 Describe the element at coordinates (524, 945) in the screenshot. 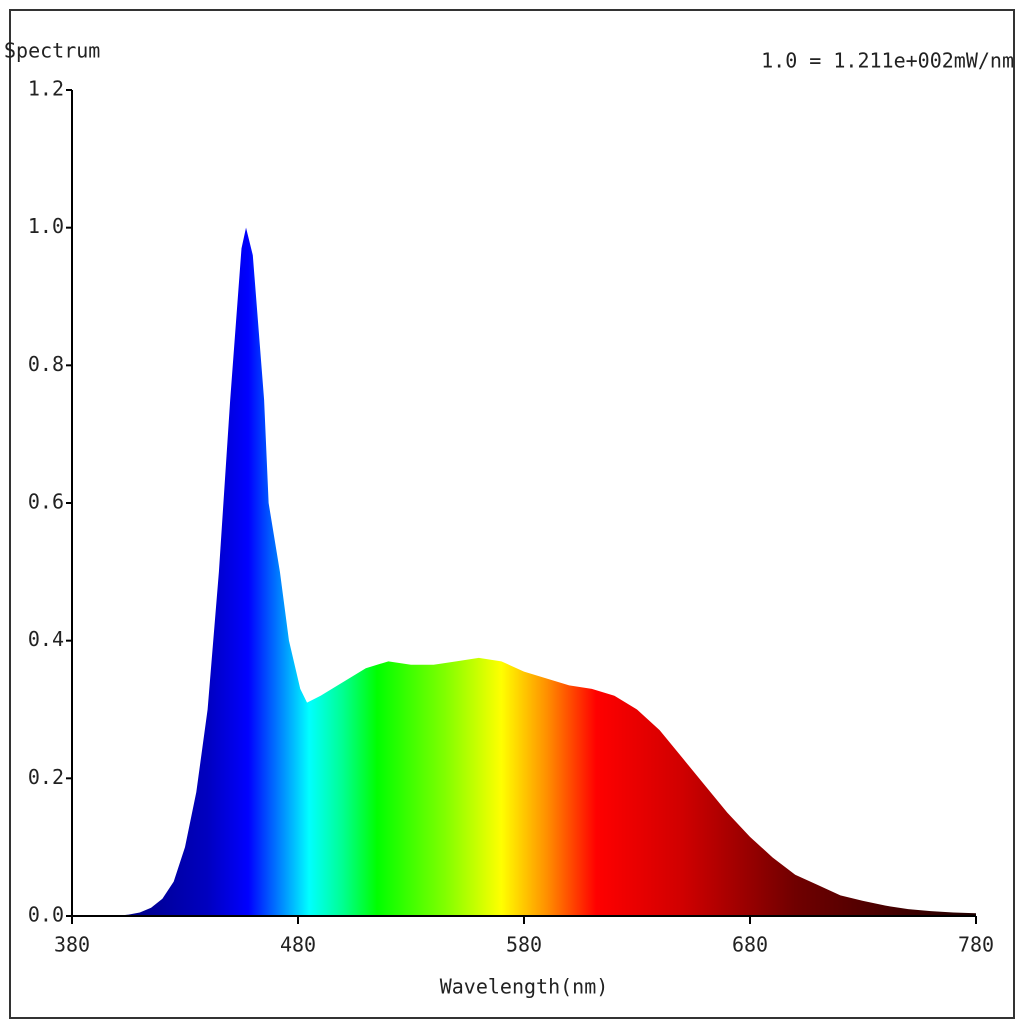

I see `x-tick-label: 580` at that location.